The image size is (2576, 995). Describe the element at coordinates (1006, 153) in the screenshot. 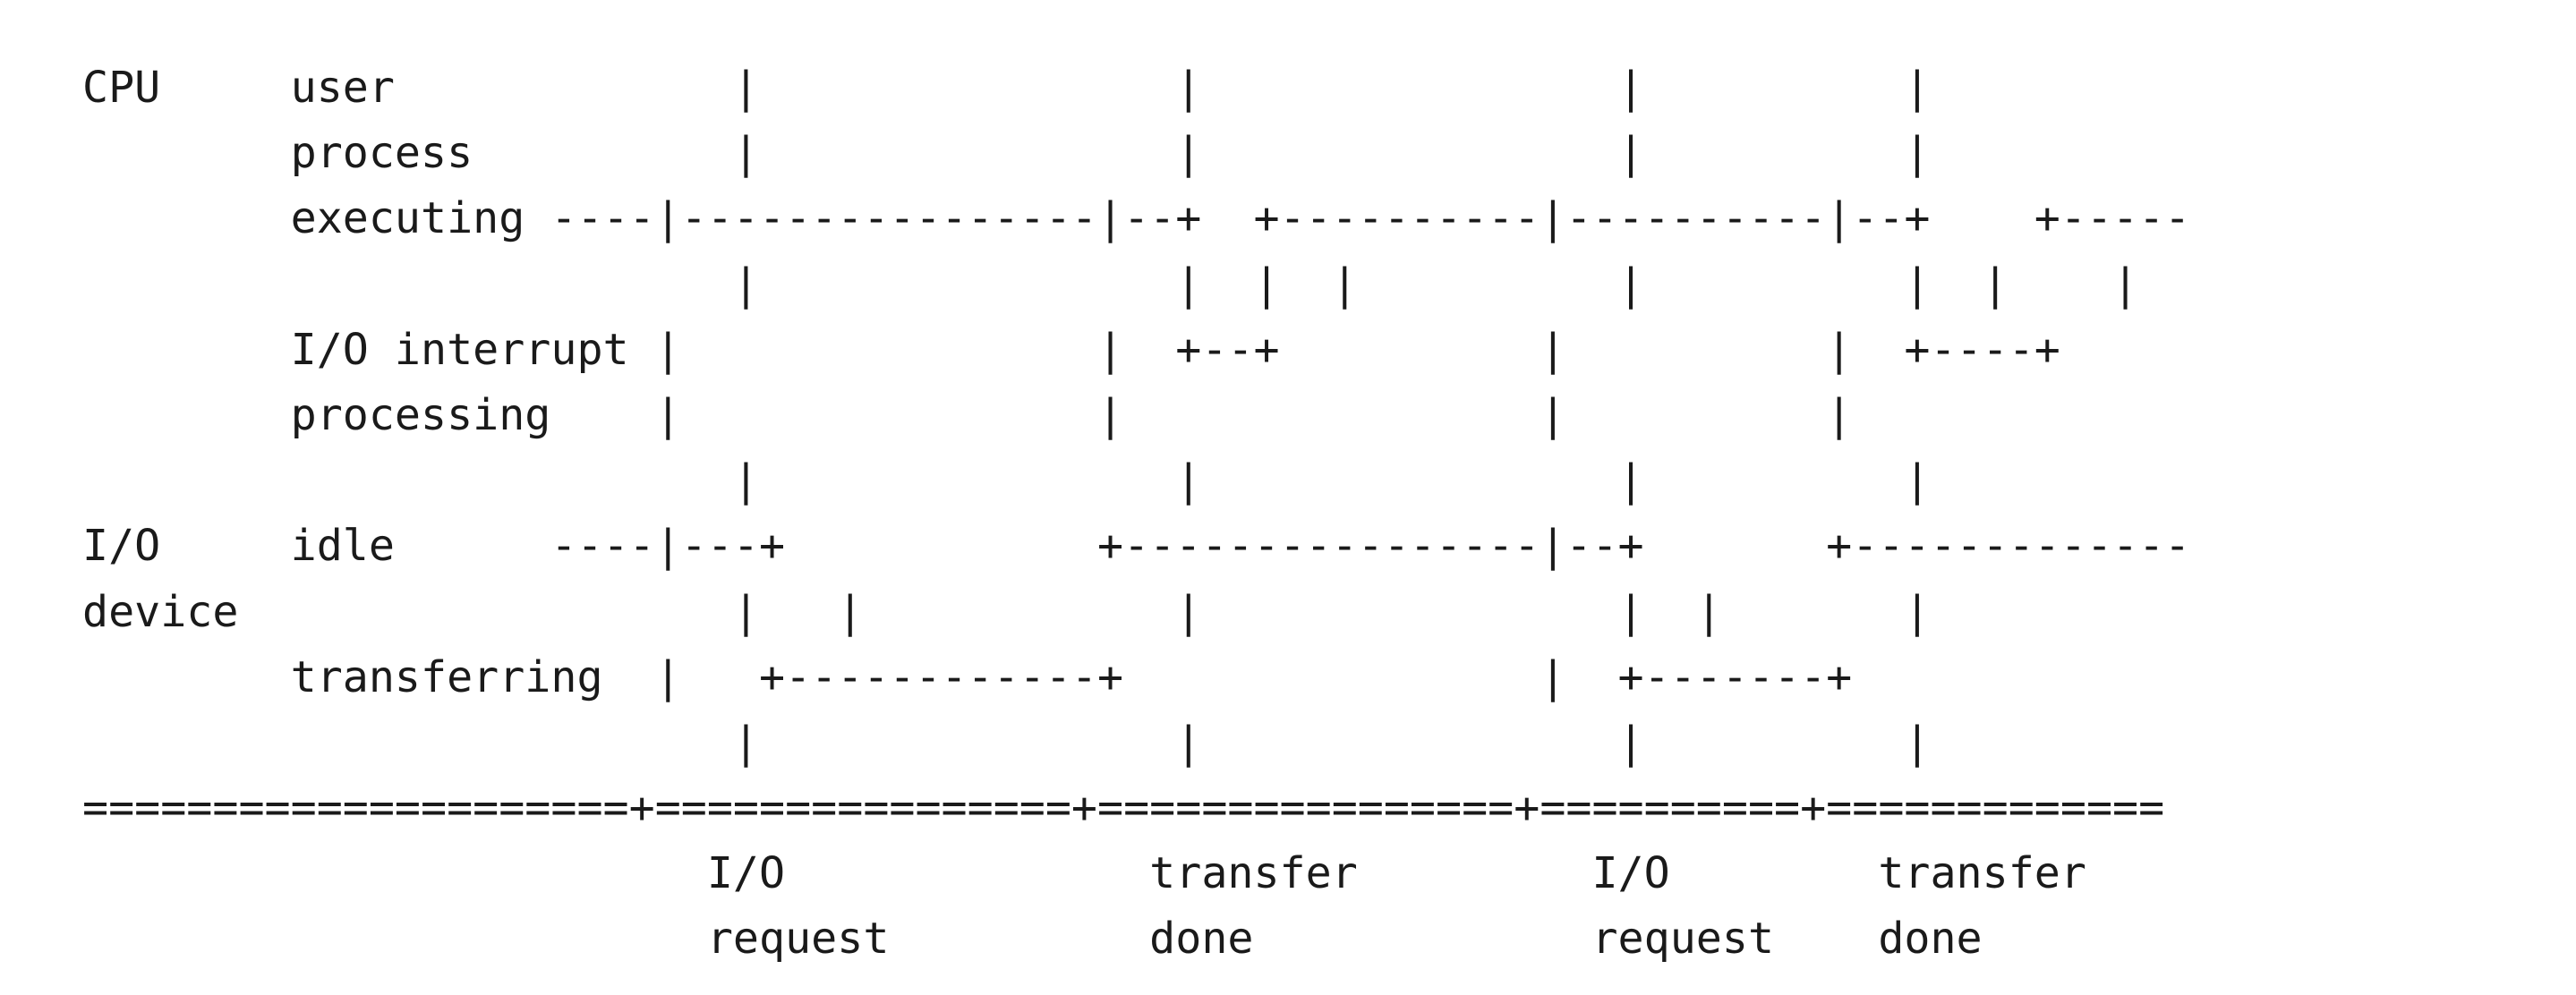

I see `diagram-line-process: process | | | |` at that location.